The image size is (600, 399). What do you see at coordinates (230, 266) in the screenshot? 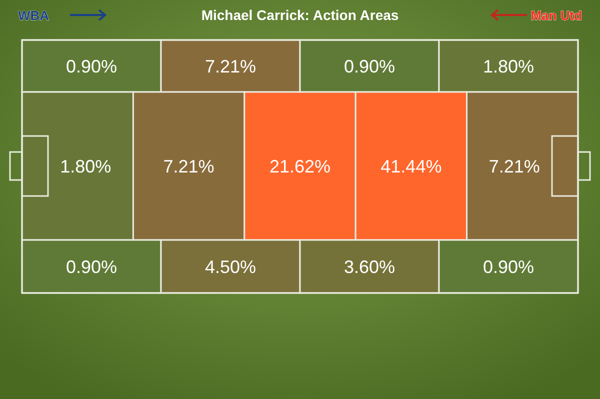
I see `data-label: 4.50%` at bounding box center [230, 266].